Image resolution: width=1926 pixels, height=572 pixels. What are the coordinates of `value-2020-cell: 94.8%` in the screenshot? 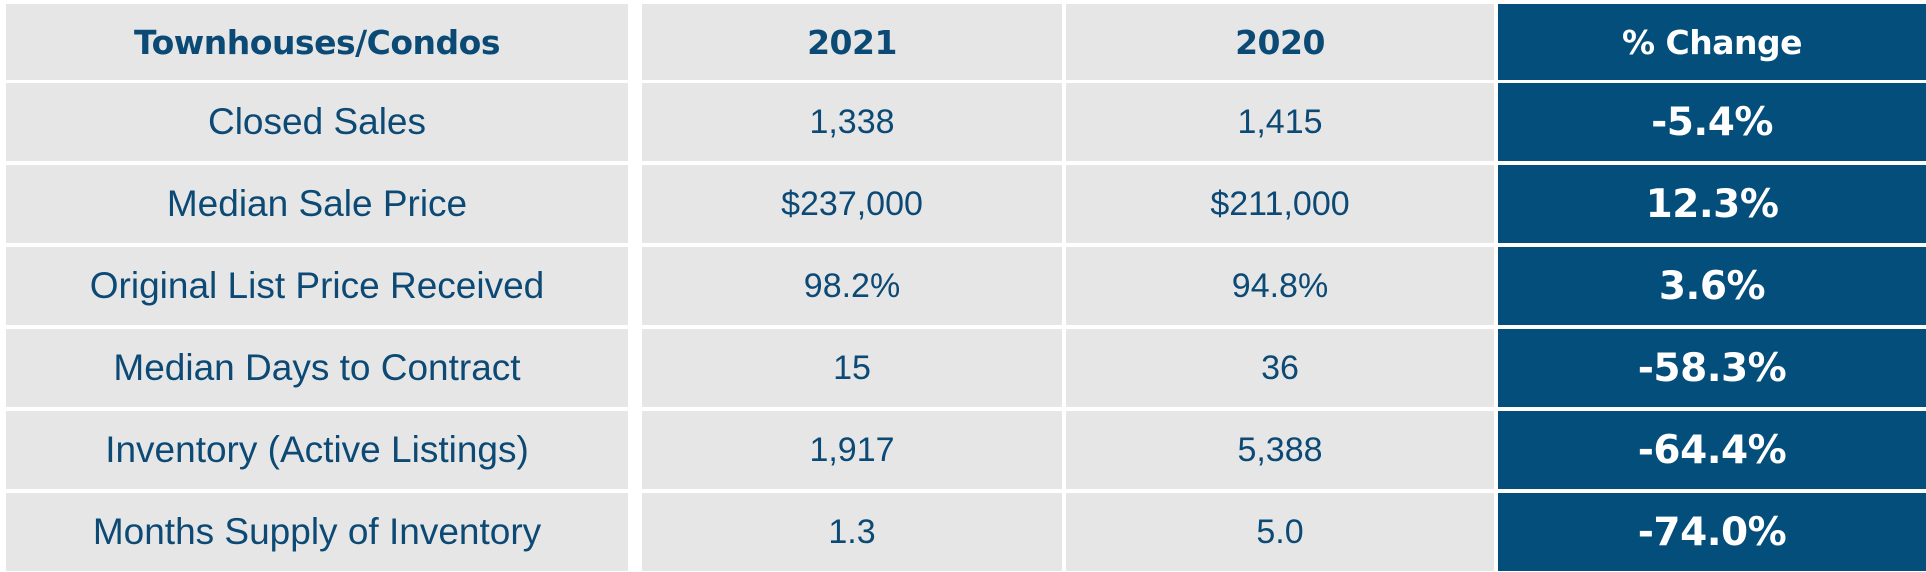 It's located at (1280, 286).